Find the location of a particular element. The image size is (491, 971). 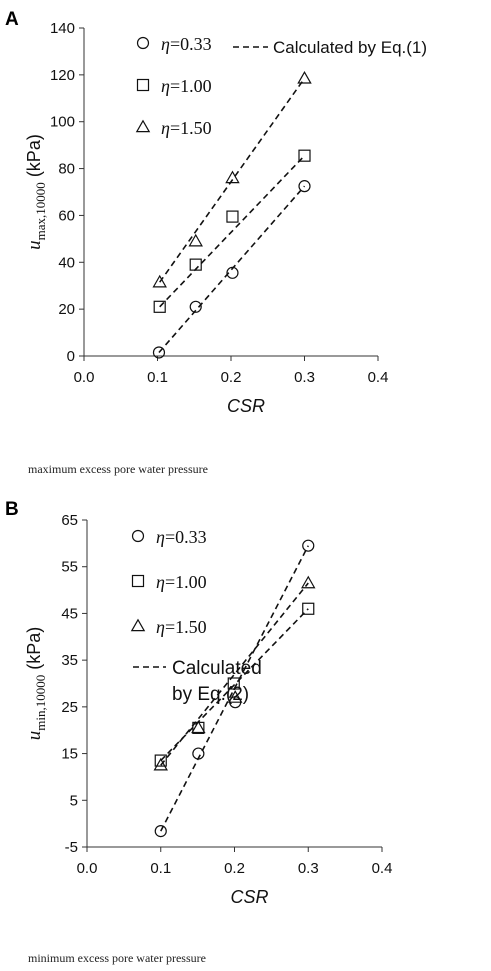

a-y-axis-label: umax,10000 (kPa) is located at coordinates (36, 192).